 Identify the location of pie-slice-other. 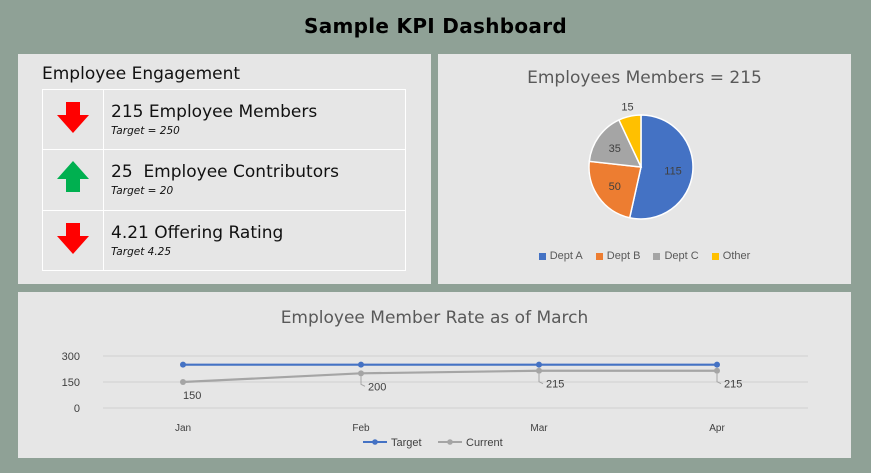
(629, 141).